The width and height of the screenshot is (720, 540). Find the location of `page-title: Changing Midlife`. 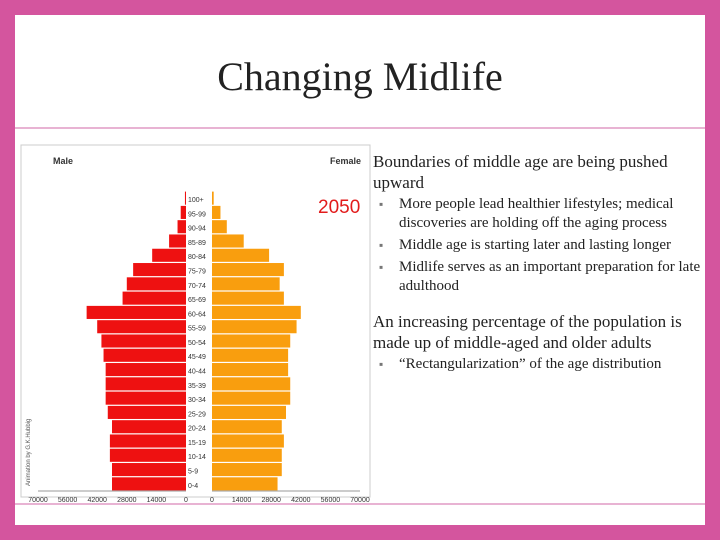

page-title: Changing Midlife is located at coordinates (360, 76).